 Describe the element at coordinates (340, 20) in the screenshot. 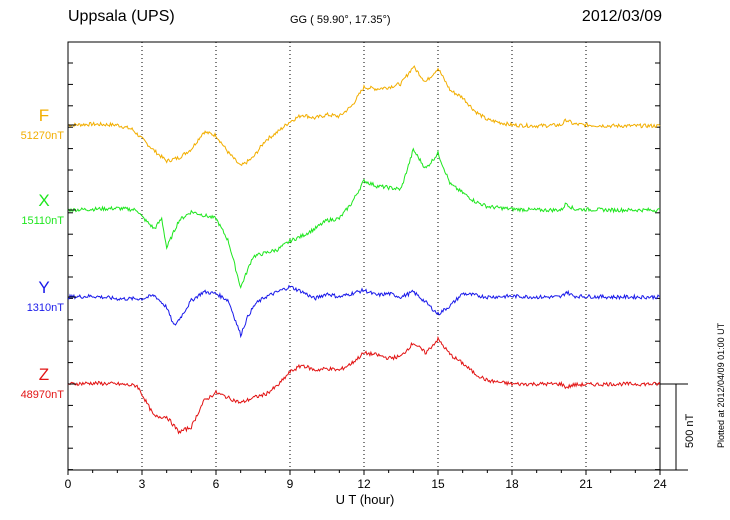

I see `geo-coords: GG ( 59.90°, 17.35°)` at that location.